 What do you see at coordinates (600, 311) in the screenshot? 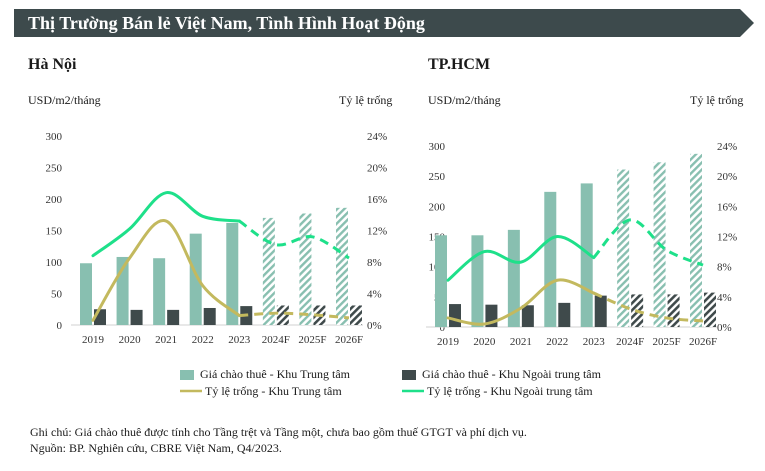
I see `bar-rent-non-cbd-2023` at bounding box center [600, 311].